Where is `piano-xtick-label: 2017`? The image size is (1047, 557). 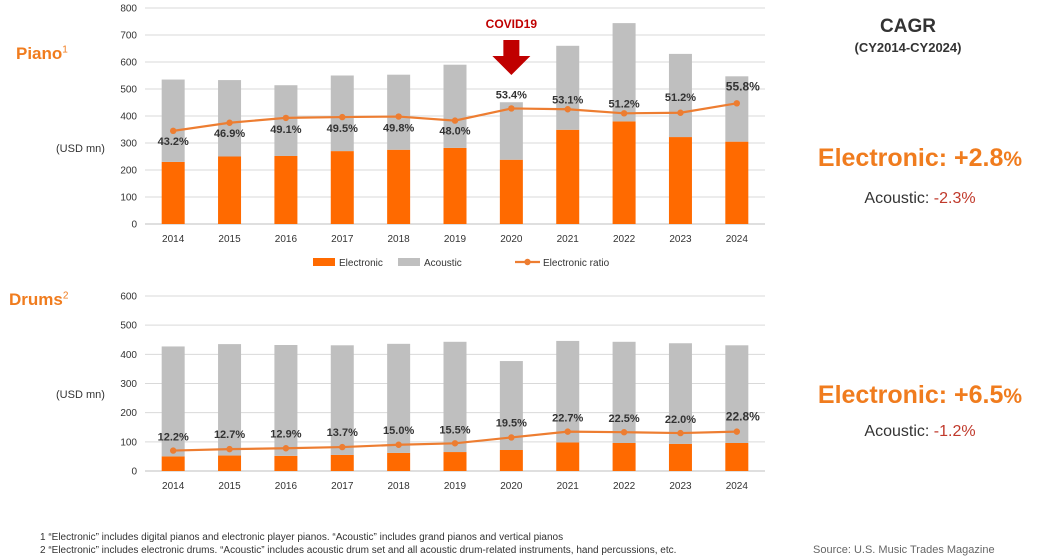
piano-xtick-label: 2017 is located at coordinates (342, 239).